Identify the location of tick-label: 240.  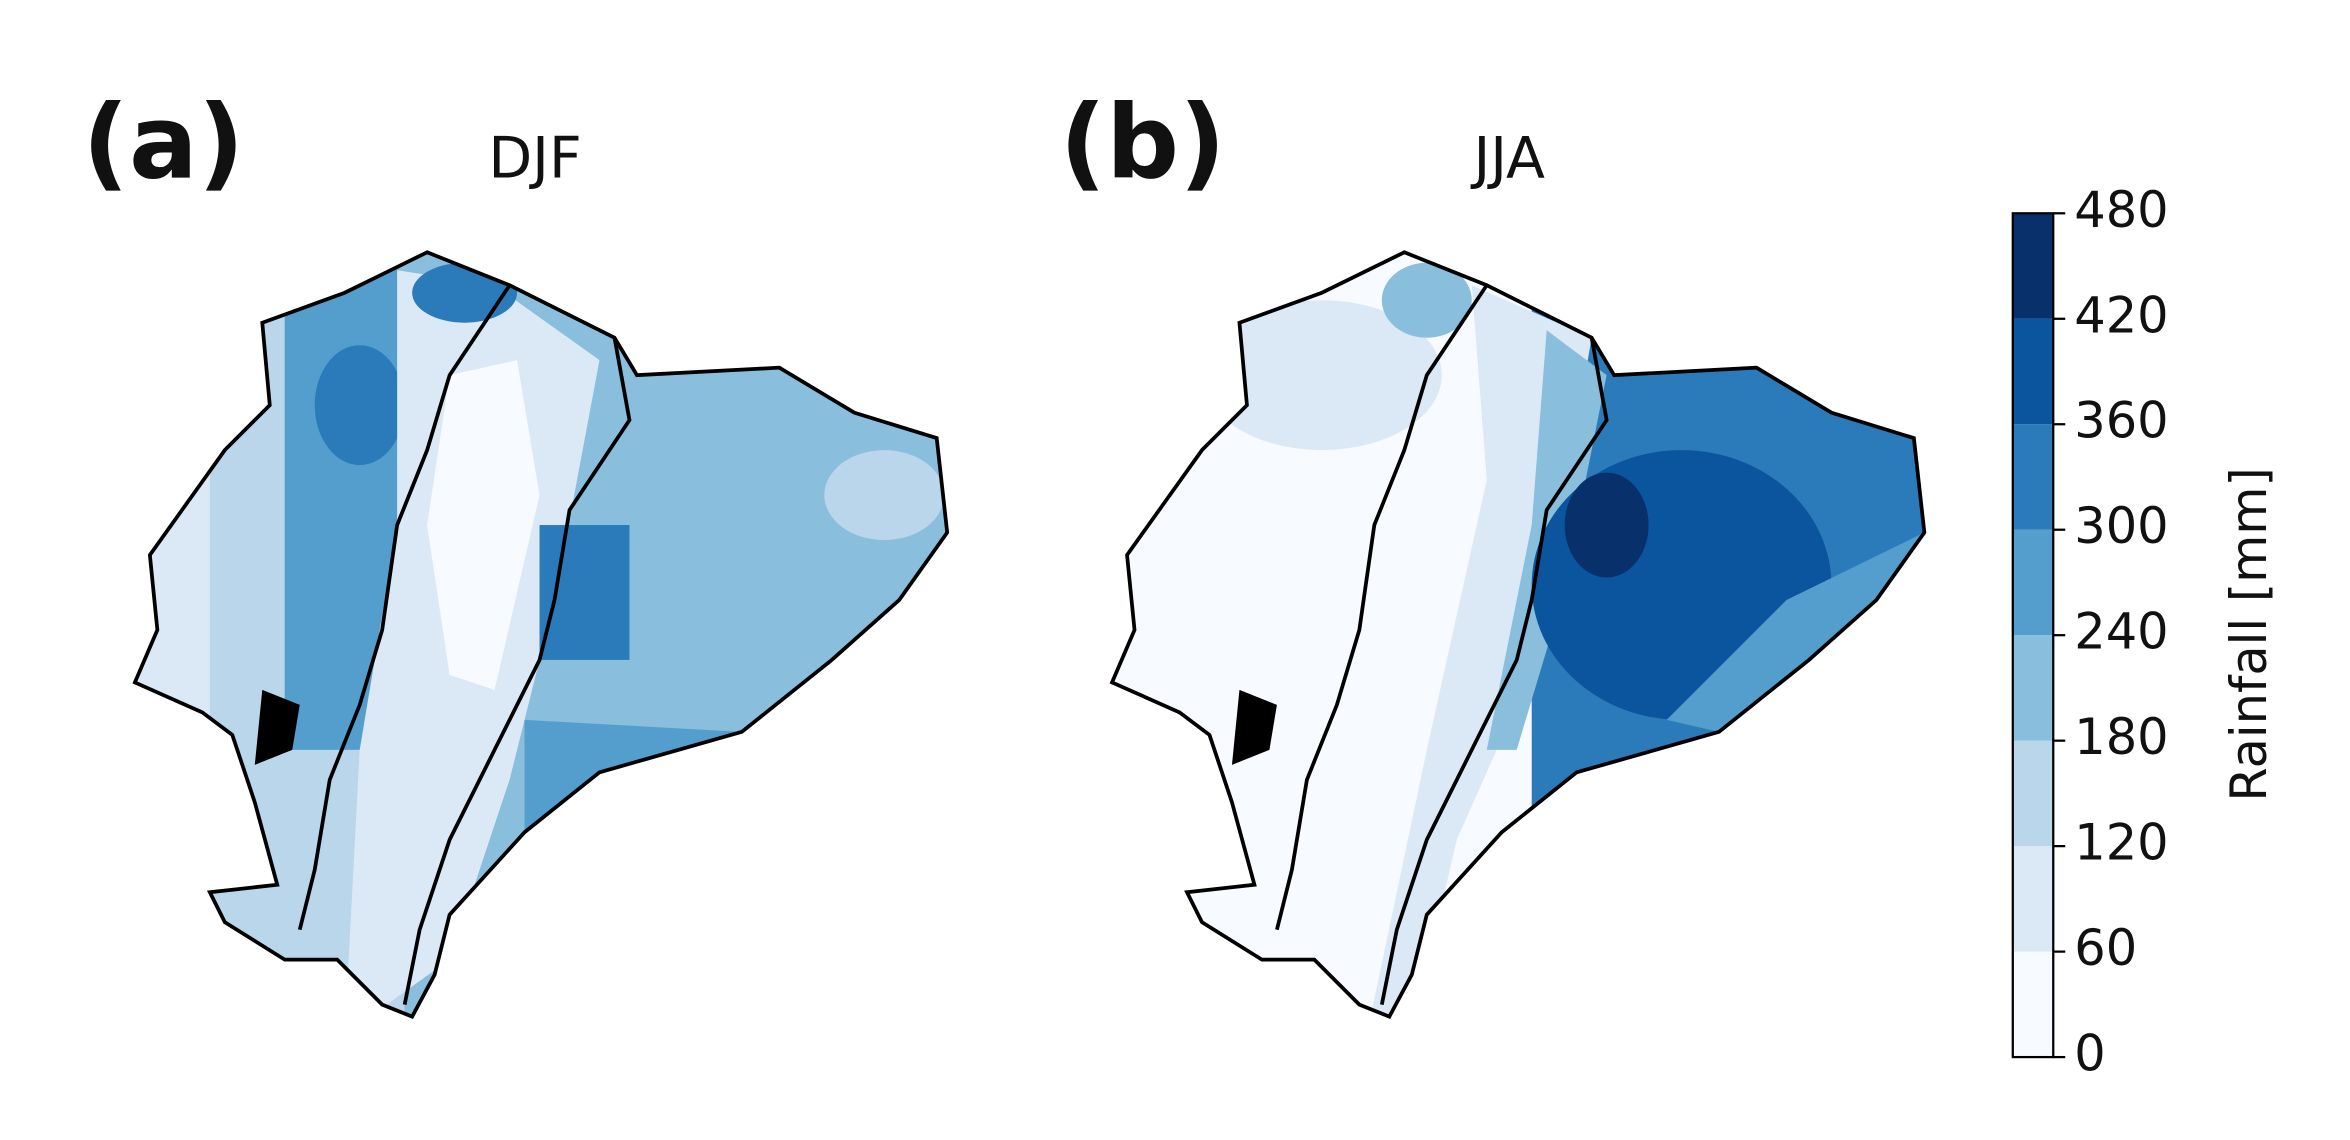
(2121, 632).